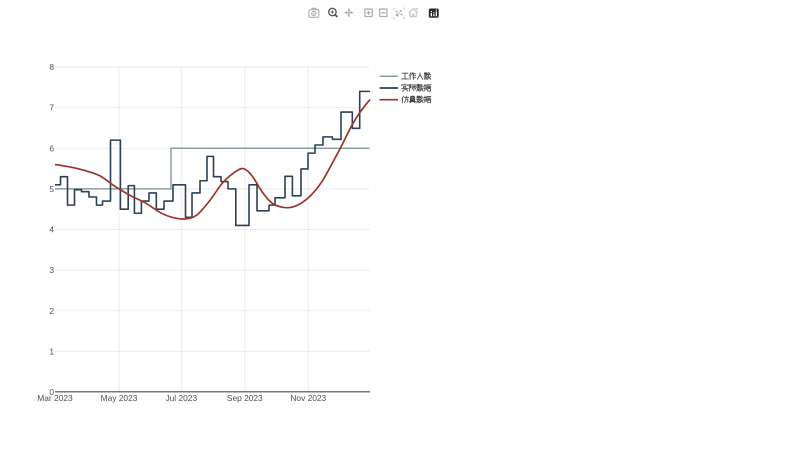 This screenshot has height=450, width=800. Describe the element at coordinates (51, 108) in the screenshot. I see `svg-text: 7` at that location.